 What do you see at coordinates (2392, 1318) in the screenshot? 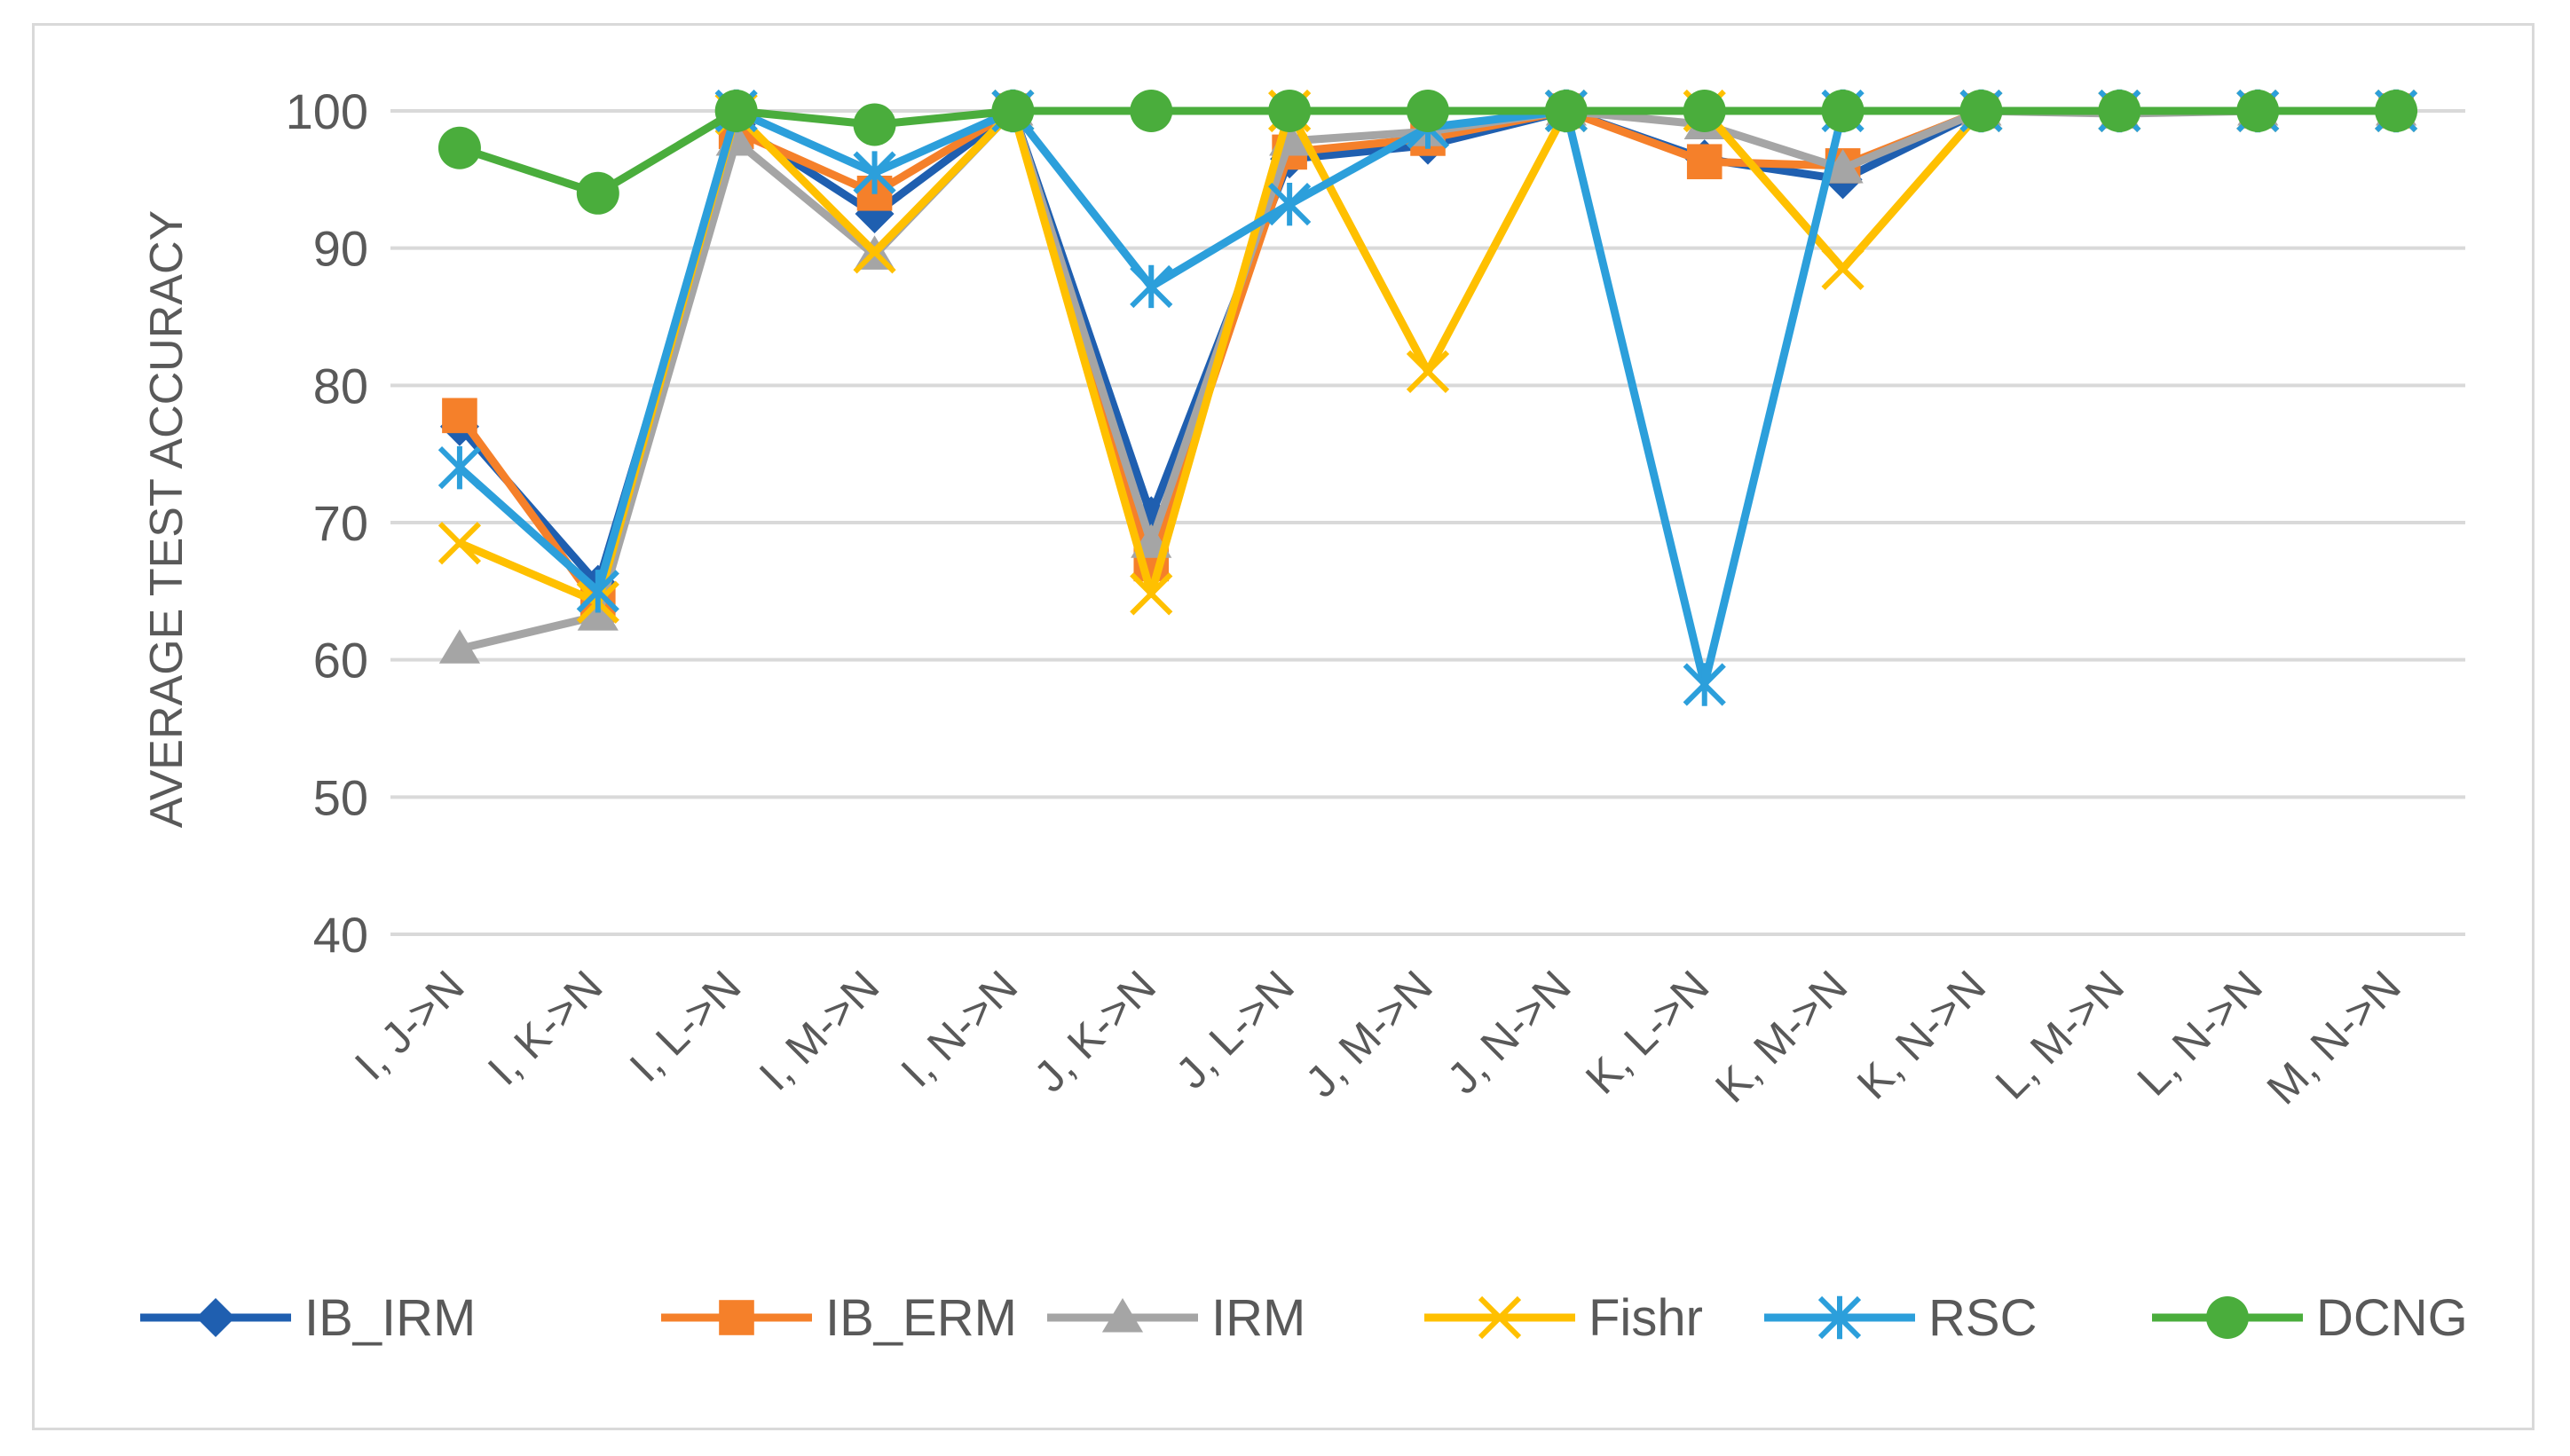
I see `legend-label: DCNG` at bounding box center [2392, 1318].